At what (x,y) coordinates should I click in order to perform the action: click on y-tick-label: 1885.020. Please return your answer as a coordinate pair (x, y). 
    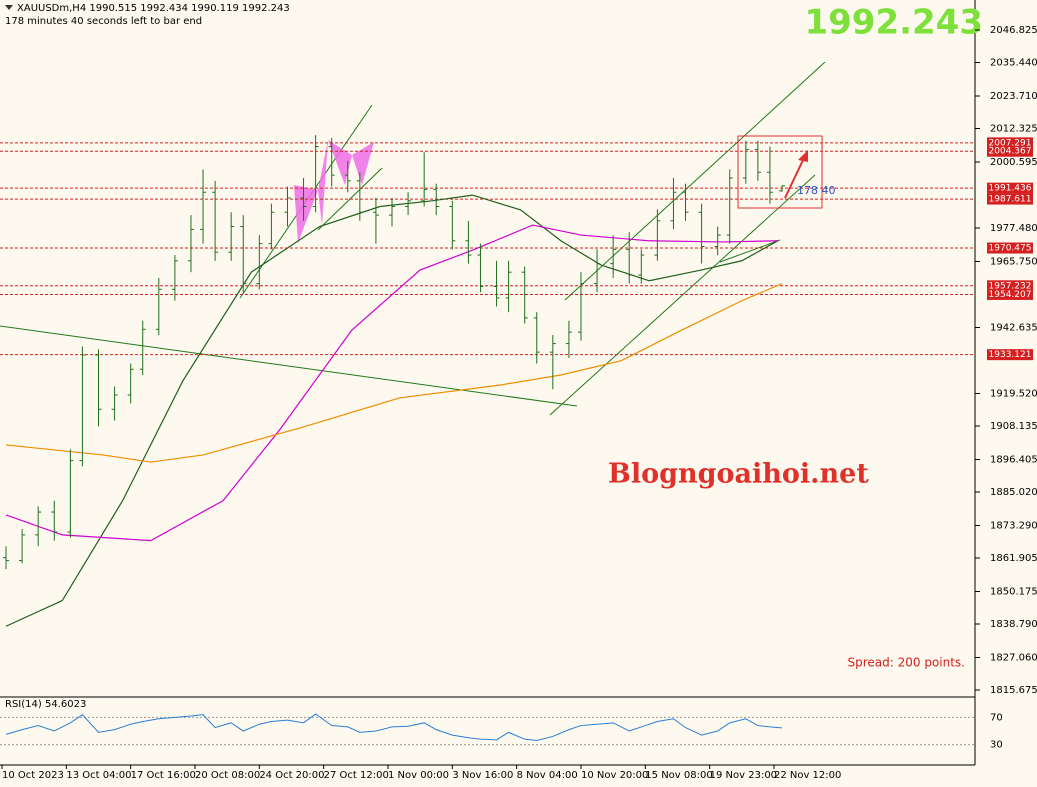
    Looking at the image, I should click on (1013, 492).